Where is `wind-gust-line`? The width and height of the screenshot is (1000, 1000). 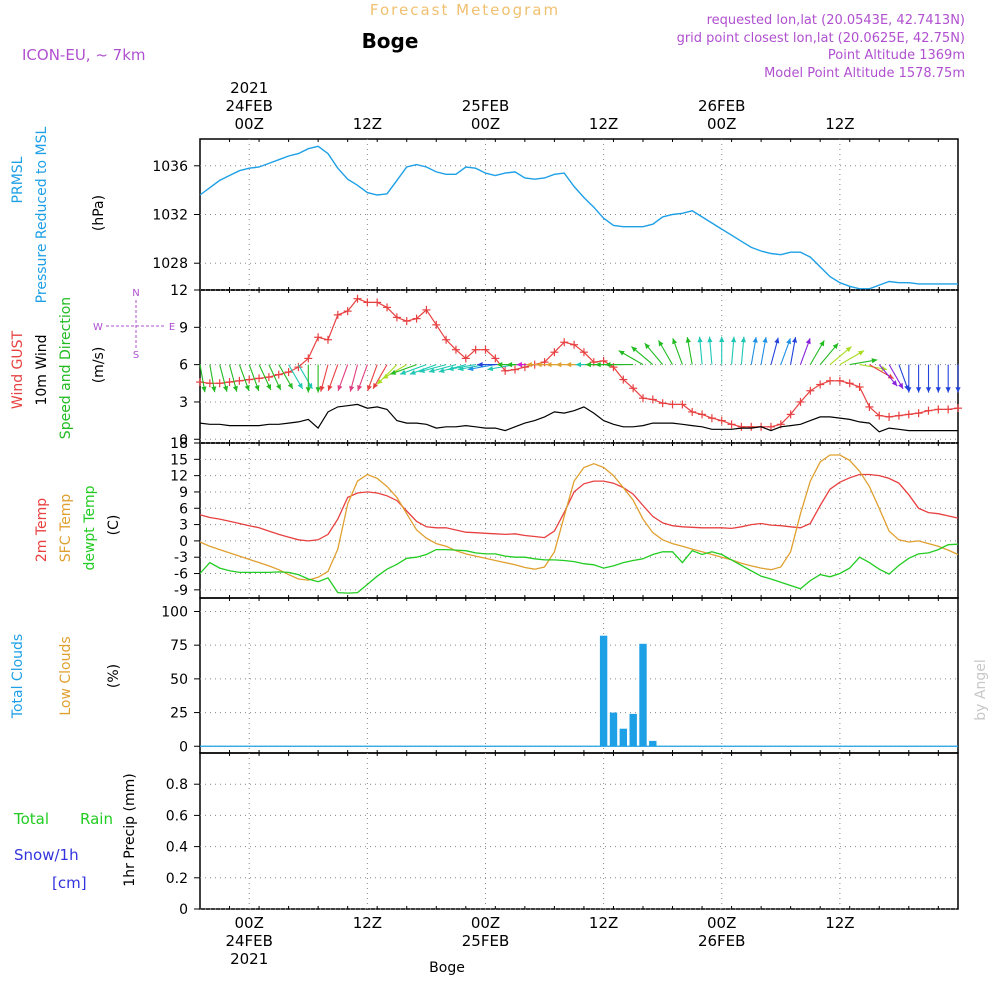 wind-gust-line is located at coordinates (579, 362).